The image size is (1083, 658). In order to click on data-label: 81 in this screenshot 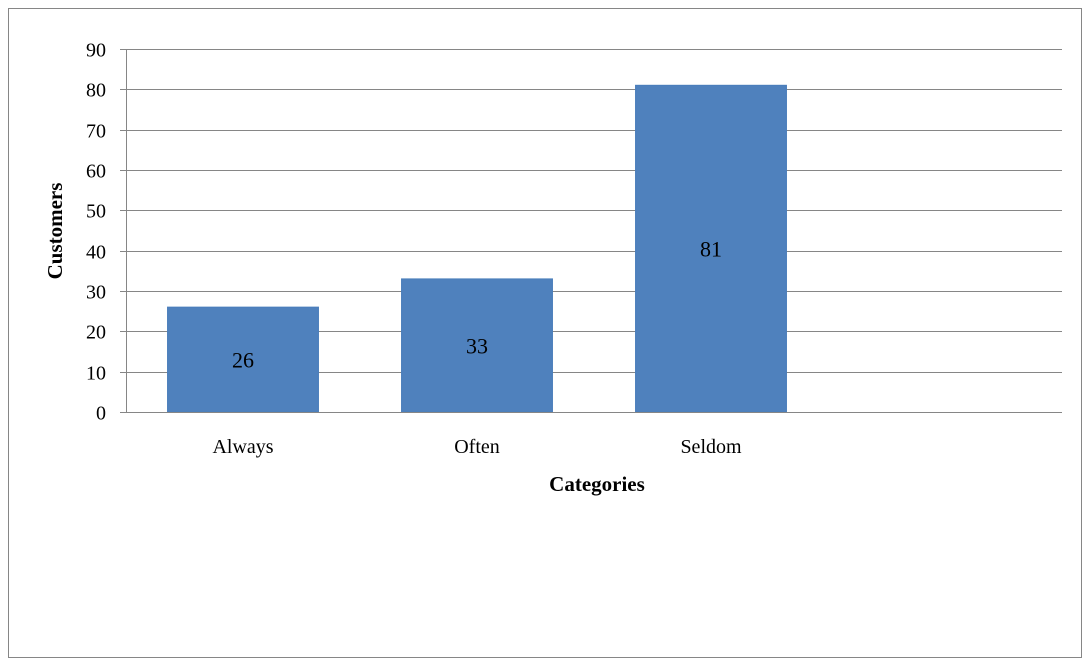, I will do `click(711, 249)`.